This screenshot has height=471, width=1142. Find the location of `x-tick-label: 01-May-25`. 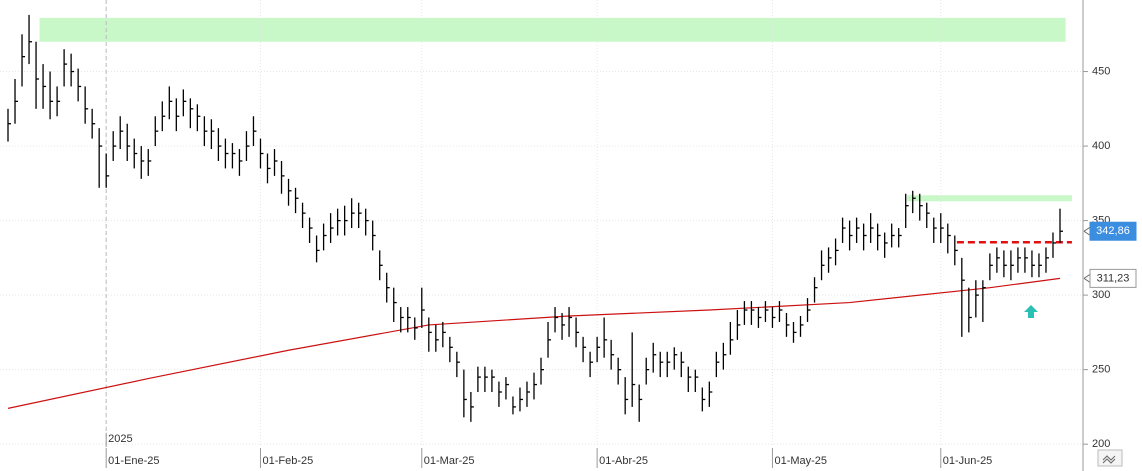

x-tick-label: 01-May-25 is located at coordinates (800, 461).